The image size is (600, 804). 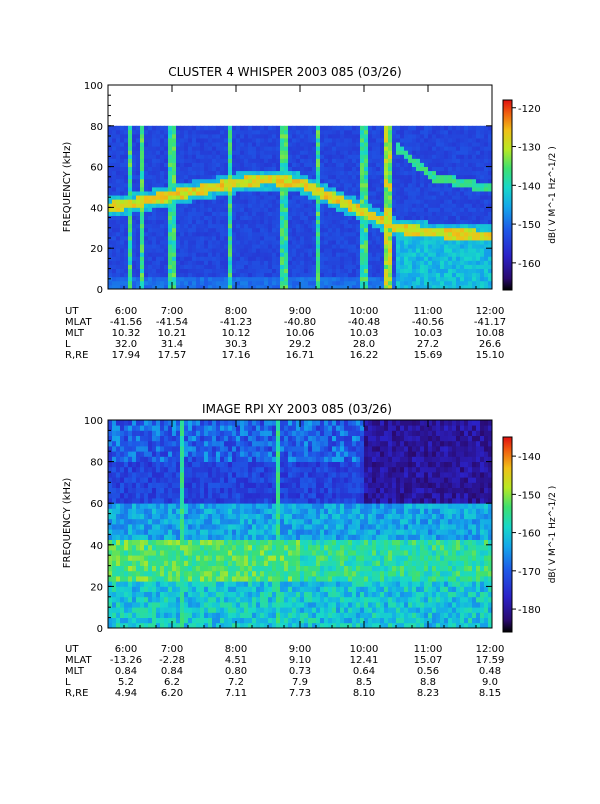 I want to click on ephemeris-value: 7:00, so click(x=172, y=311).